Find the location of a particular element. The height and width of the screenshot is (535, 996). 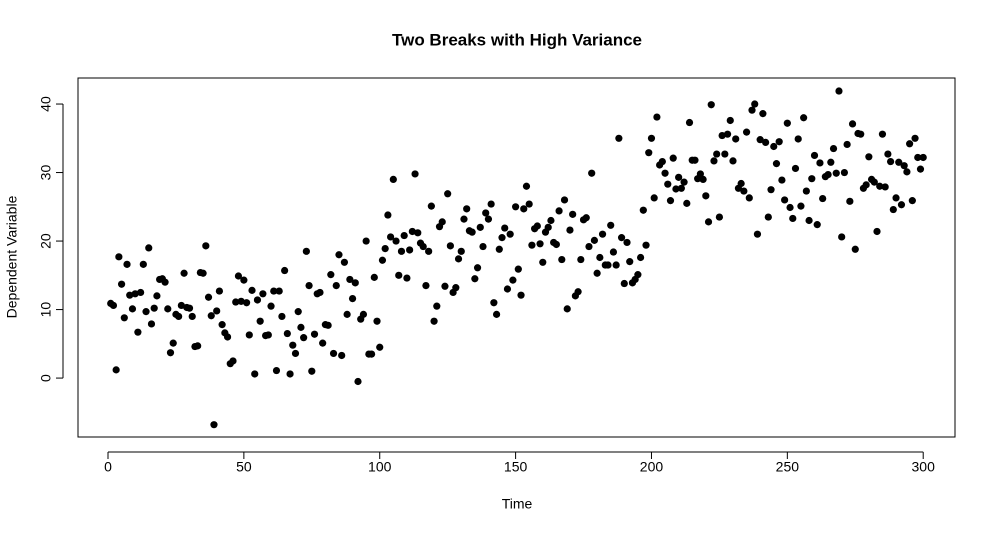

chart-title: Two Breaks with High Variance is located at coordinates (517, 39).